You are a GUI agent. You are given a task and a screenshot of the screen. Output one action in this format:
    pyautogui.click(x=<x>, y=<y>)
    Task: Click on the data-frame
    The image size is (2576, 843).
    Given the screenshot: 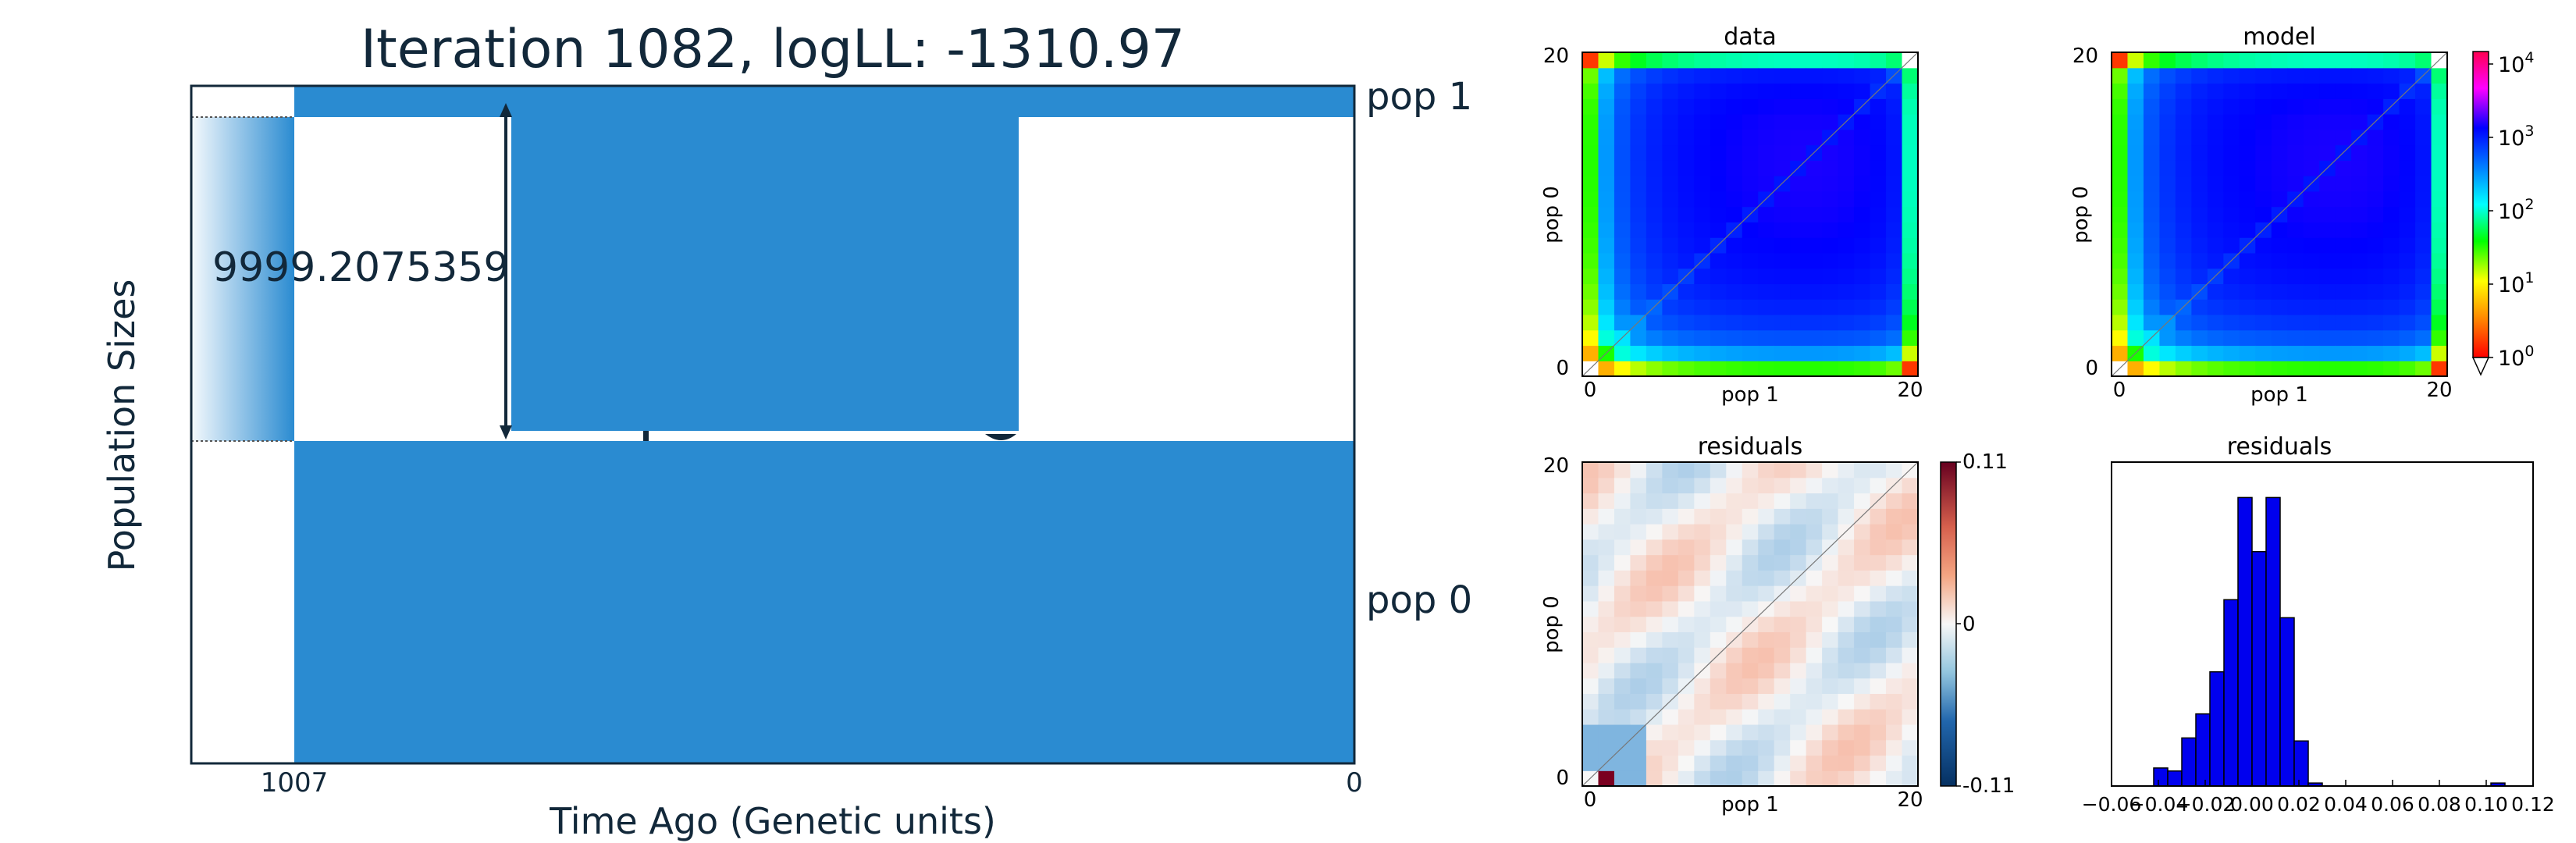 What is the action you would take?
    pyautogui.click(x=1750, y=215)
    